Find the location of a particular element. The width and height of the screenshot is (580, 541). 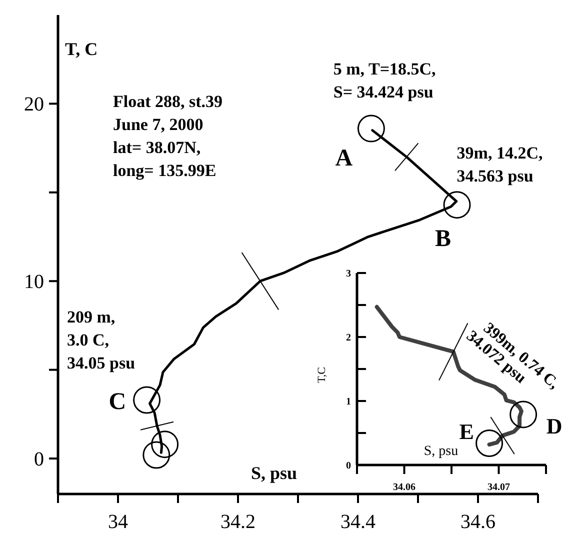

x-tick-label: 34.4 is located at coordinates (358, 522).